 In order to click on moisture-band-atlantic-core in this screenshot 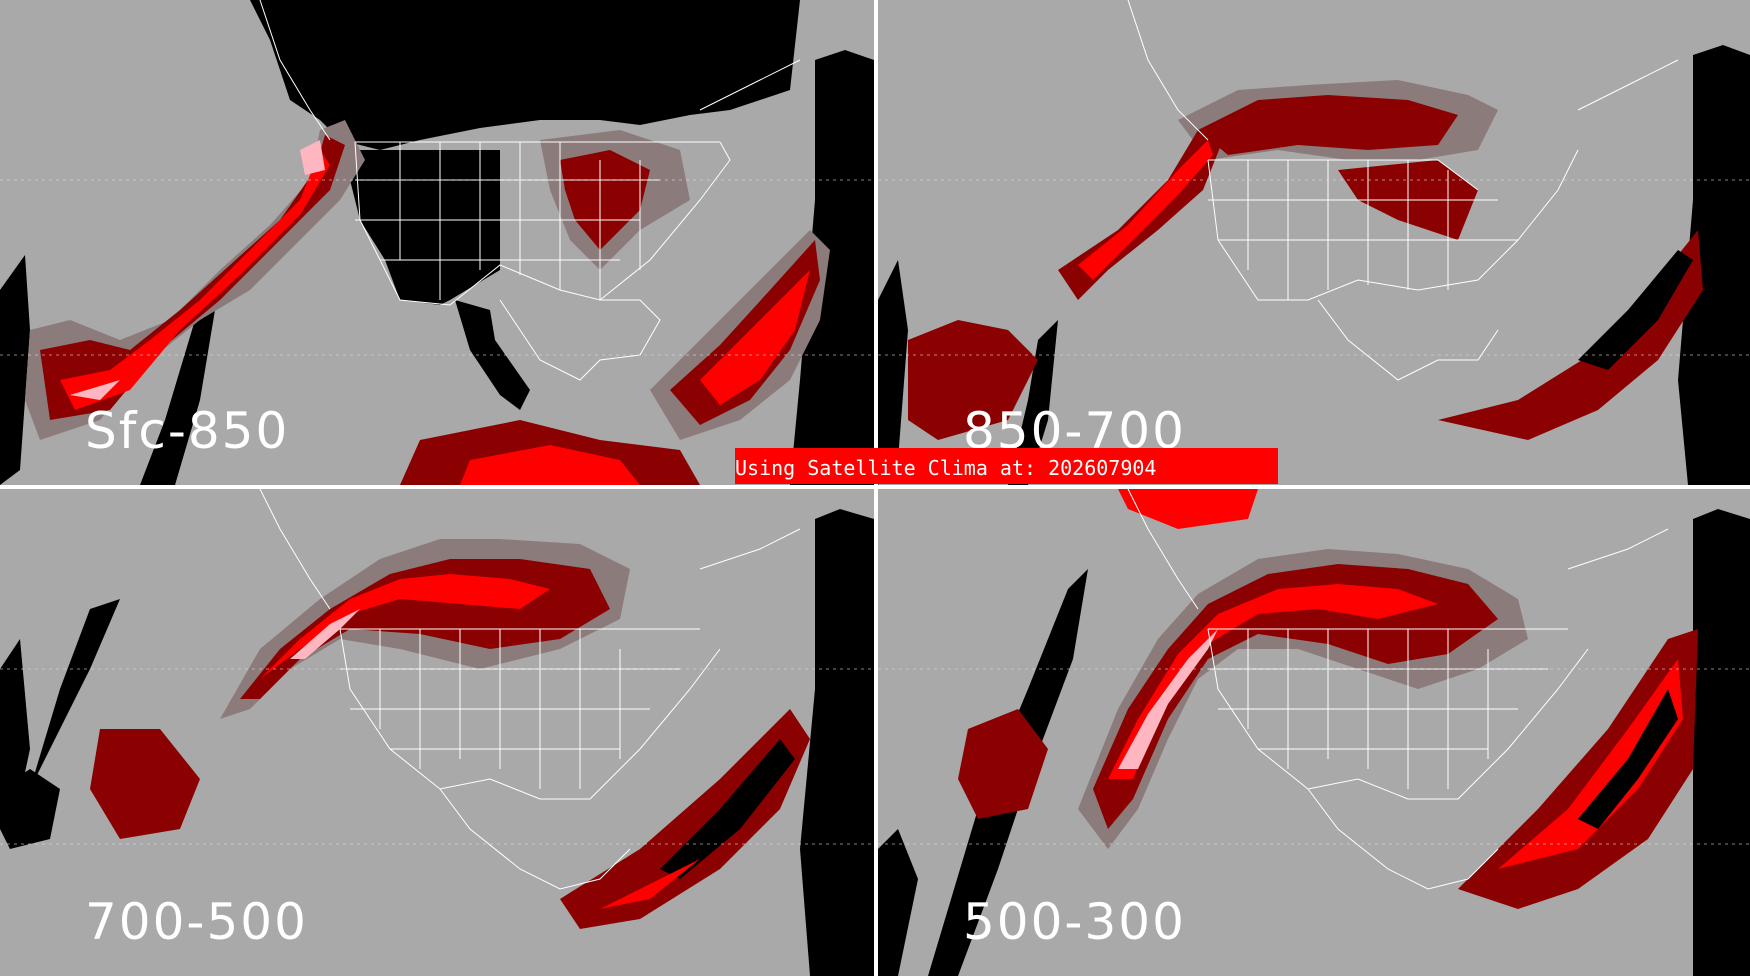, I will do `click(745, 332)`.